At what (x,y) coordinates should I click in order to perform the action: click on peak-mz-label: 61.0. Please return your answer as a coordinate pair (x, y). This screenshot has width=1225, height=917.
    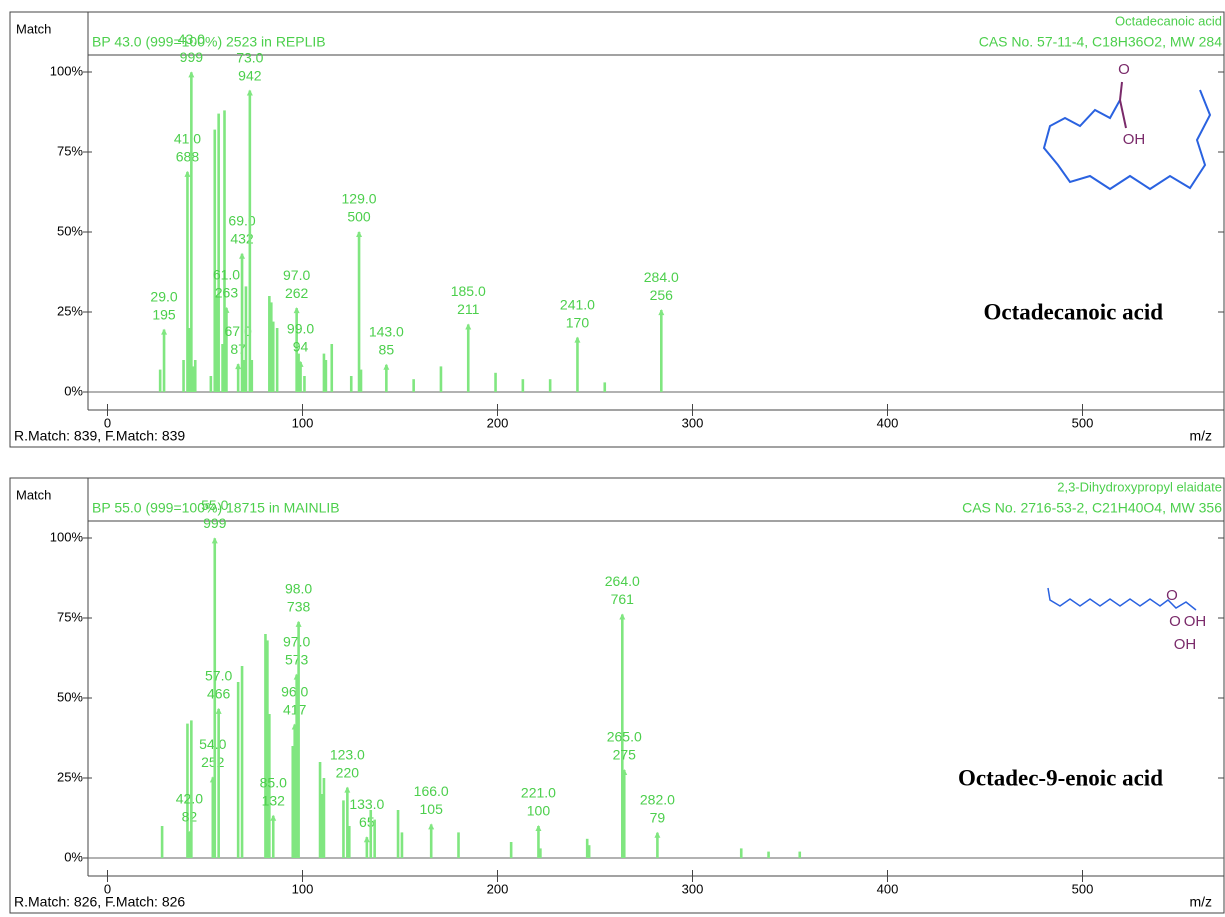
    Looking at the image, I should click on (226, 275).